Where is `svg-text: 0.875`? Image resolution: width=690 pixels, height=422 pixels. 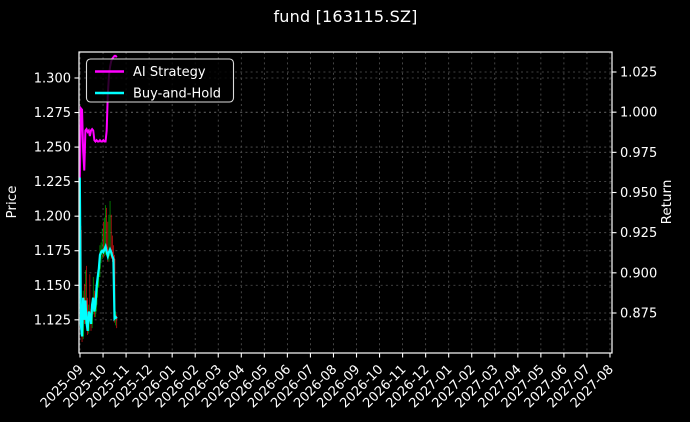
svg-text: 0.875 is located at coordinates (638, 313).